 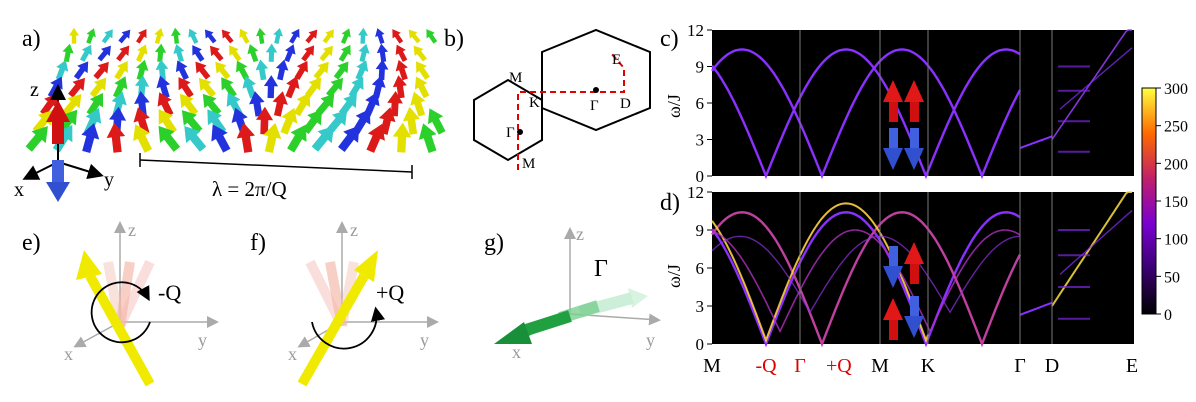 What do you see at coordinates (839, 366) in the screenshot?
I see `xtick-label: +Q` at bounding box center [839, 366].